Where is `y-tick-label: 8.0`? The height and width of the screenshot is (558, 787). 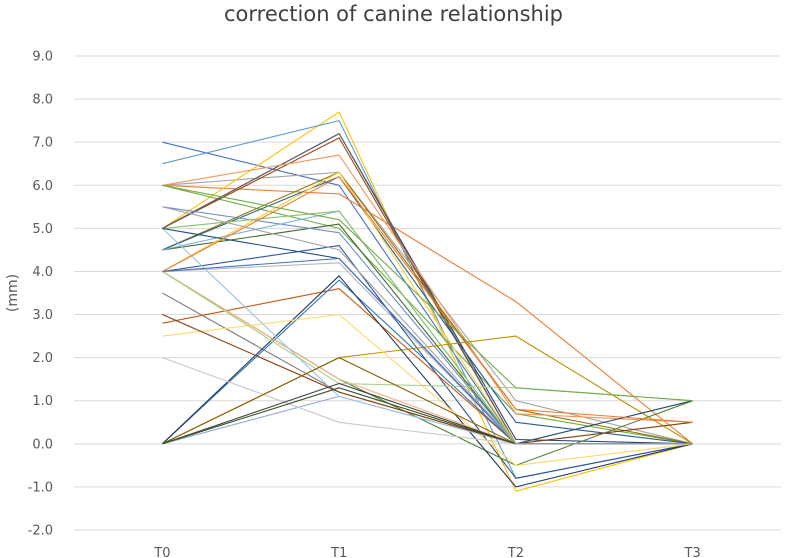
y-tick-label: 8.0 is located at coordinates (42, 100).